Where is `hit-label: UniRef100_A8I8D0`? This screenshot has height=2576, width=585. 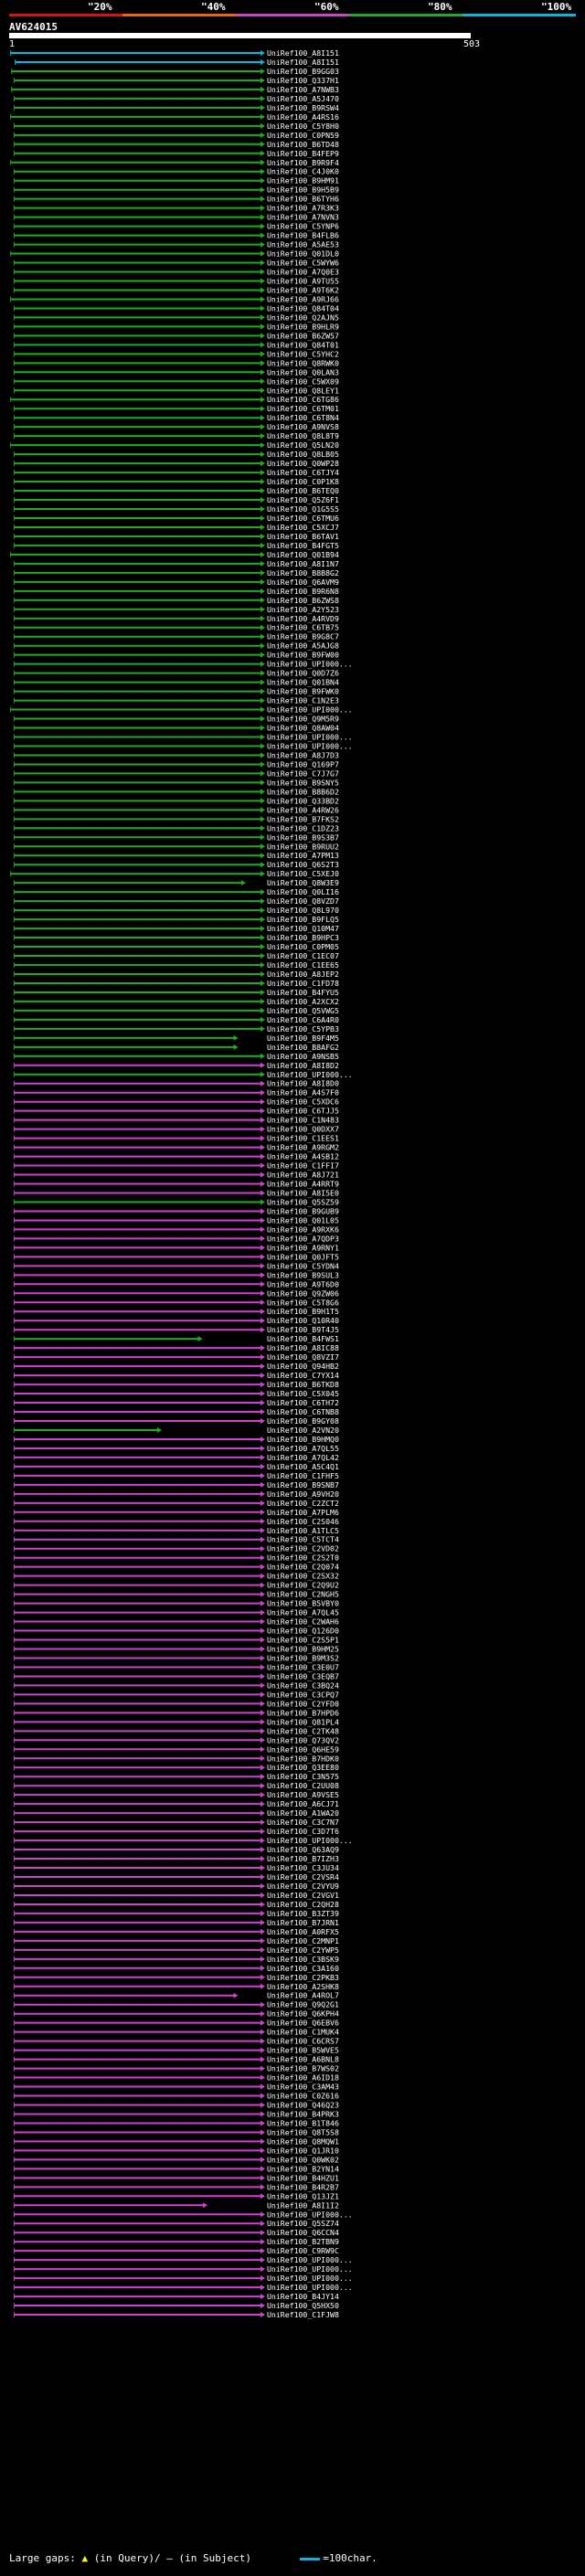 hit-label: UniRef100_A8I8D0 is located at coordinates (303, 1083).